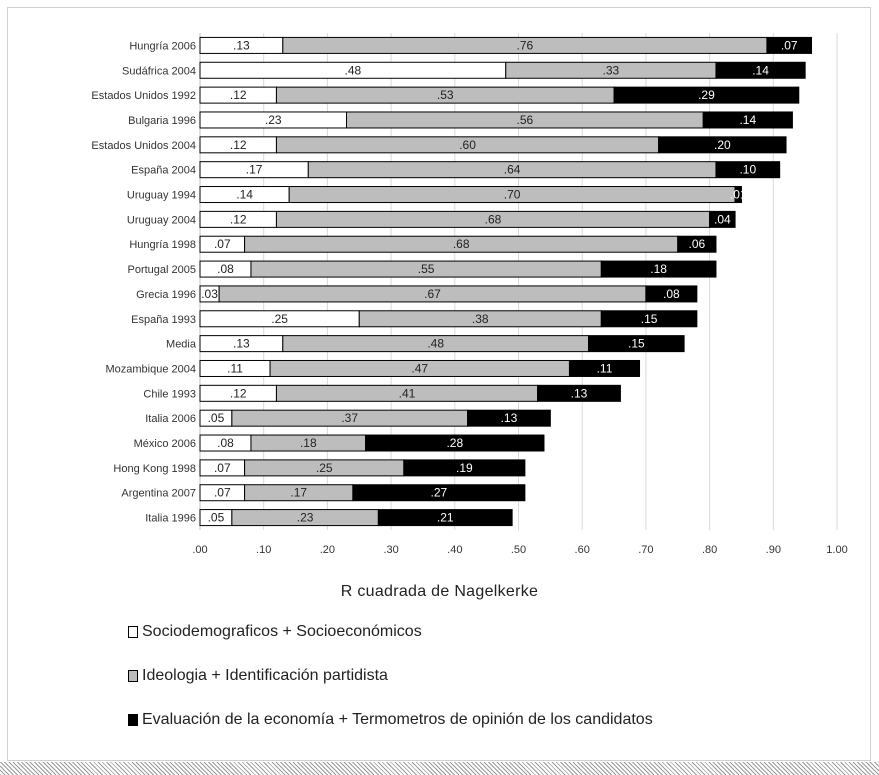 The image size is (879, 775). Describe the element at coordinates (161, 196) in the screenshot. I see `category-label: Uruguay 1994` at that location.